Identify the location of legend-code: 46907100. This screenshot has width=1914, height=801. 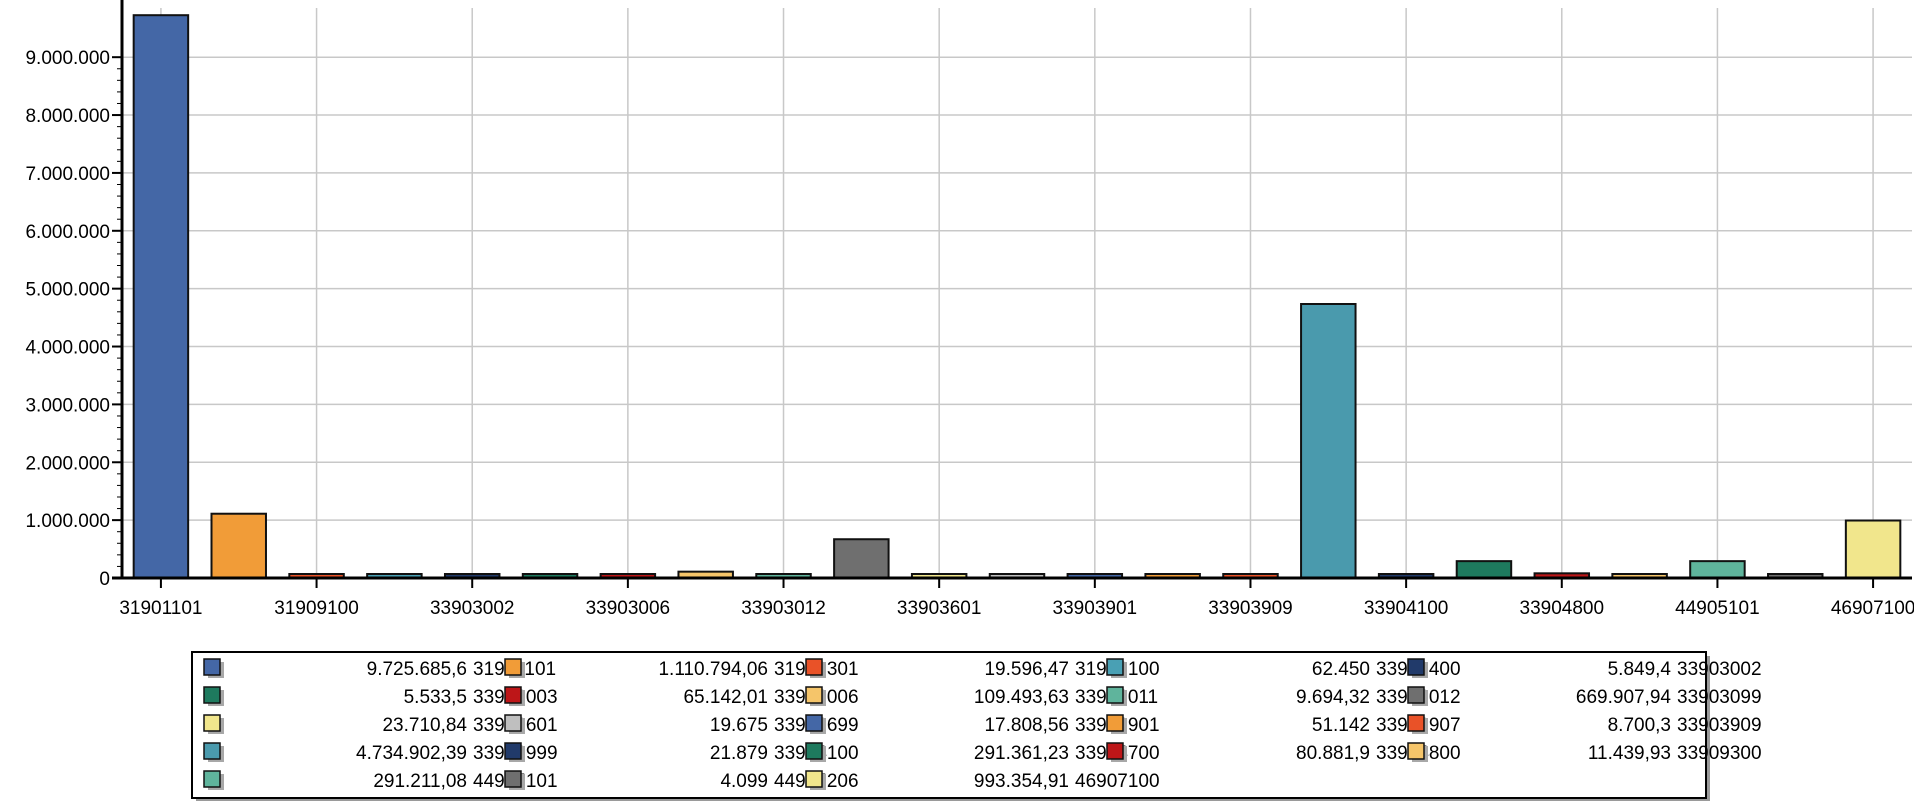
(1117, 781).